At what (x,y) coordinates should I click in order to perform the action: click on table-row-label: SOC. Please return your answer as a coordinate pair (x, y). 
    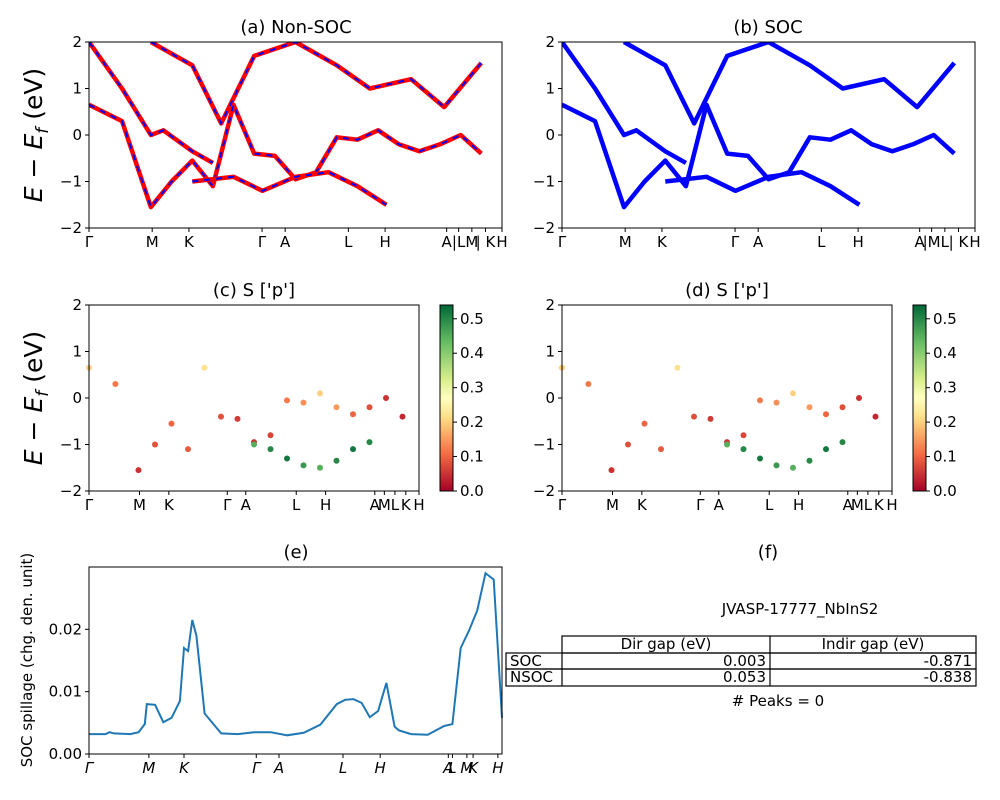
    Looking at the image, I should click on (526, 661).